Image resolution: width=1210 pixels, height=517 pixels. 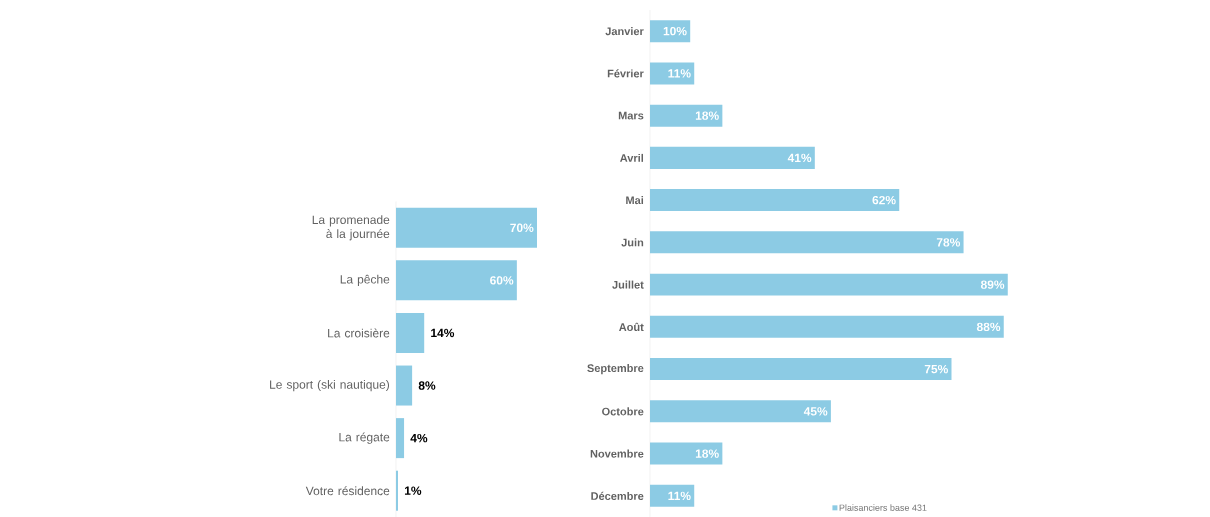 What do you see at coordinates (617, 495) in the screenshot?
I see `y-tick-label: Décembre` at bounding box center [617, 495].